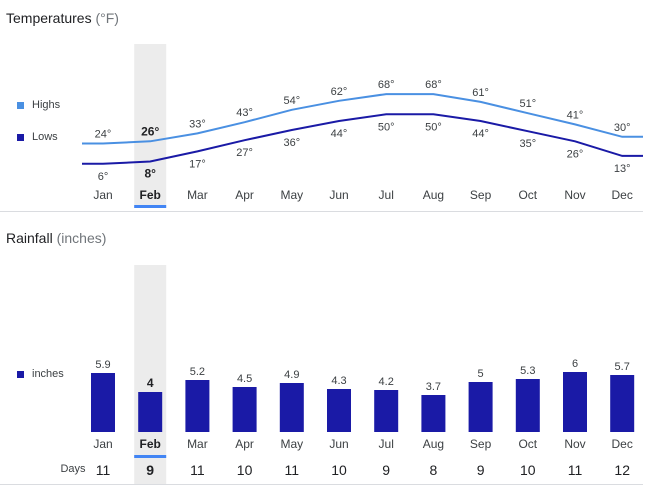  I want to click on temp-month-tick: Jan, so click(102, 195).